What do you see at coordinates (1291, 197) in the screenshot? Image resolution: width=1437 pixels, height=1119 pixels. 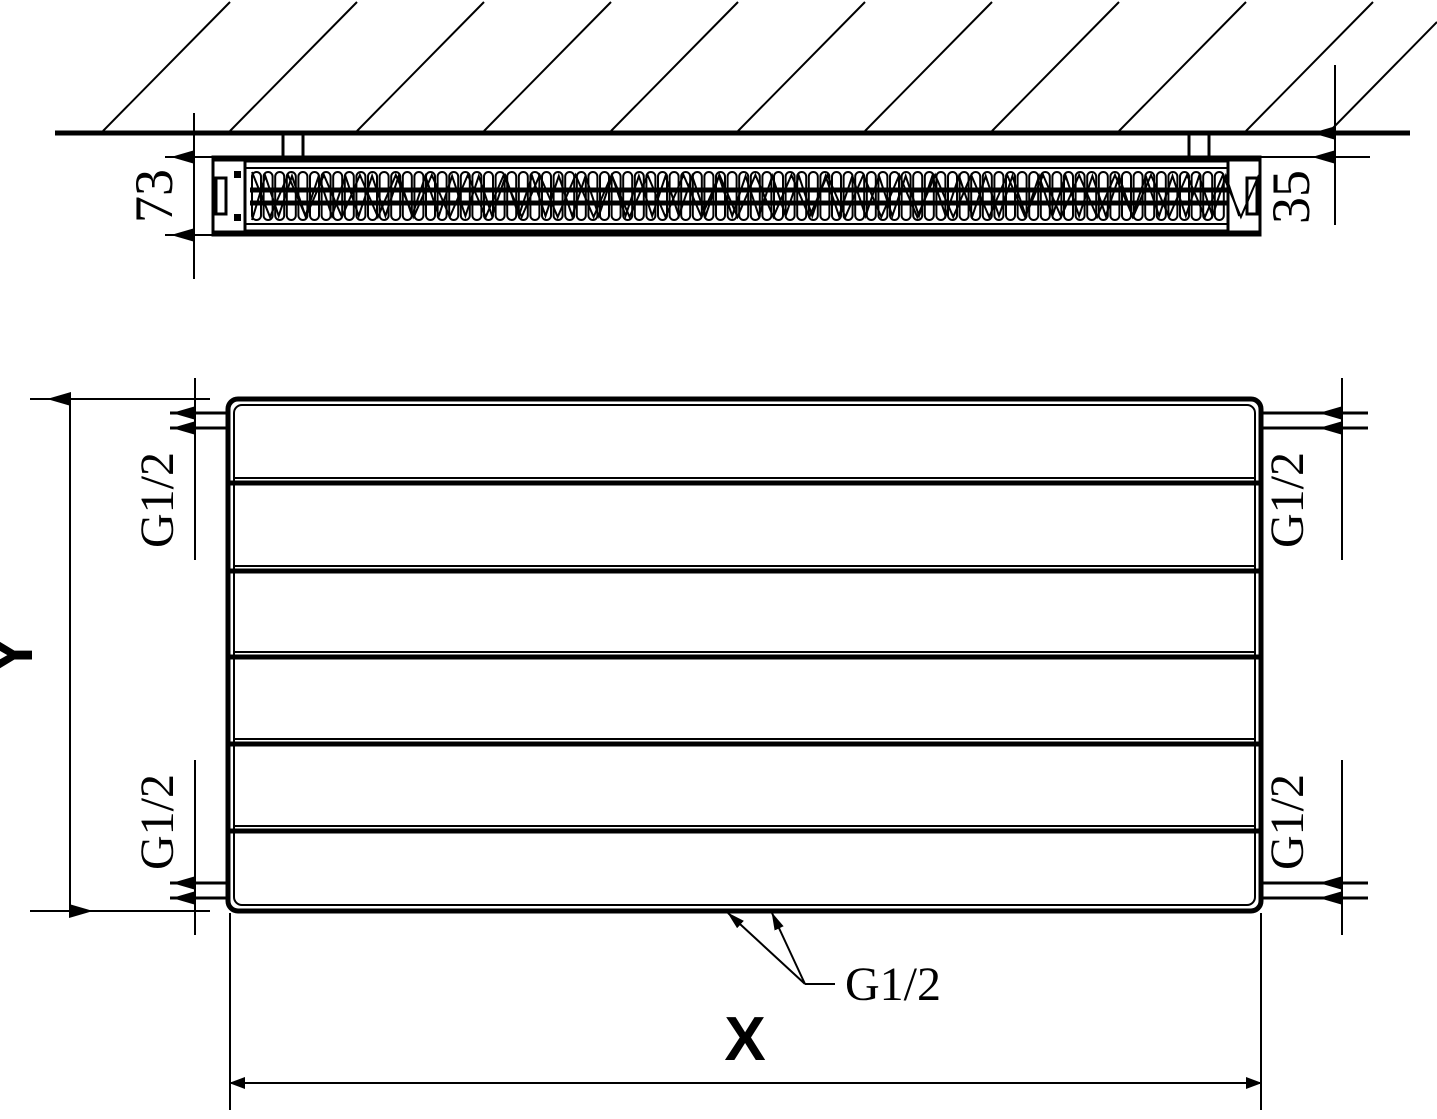 I see `dimension-label-35: 35` at bounding box center [1291, 197].